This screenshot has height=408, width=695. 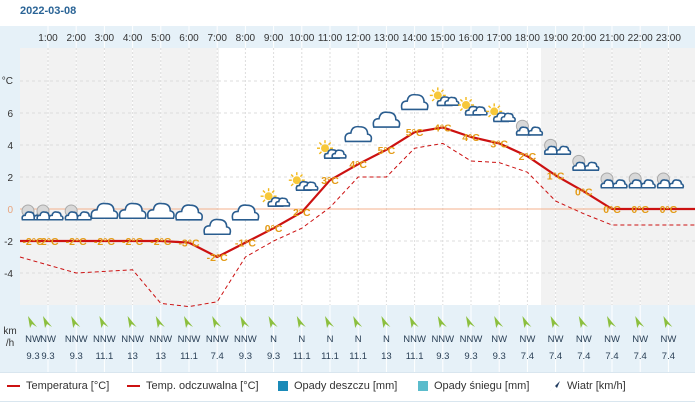 I want to click on hour-tick-label: 8:00, so click(x=246, y=38).